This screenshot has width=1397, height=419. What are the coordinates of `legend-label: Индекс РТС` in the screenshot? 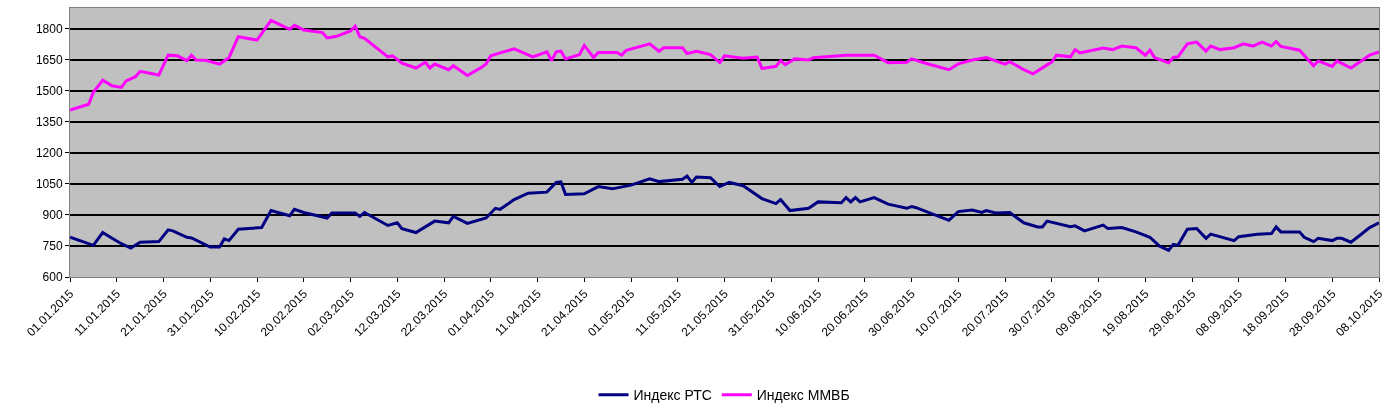 It's located at (672, 395).